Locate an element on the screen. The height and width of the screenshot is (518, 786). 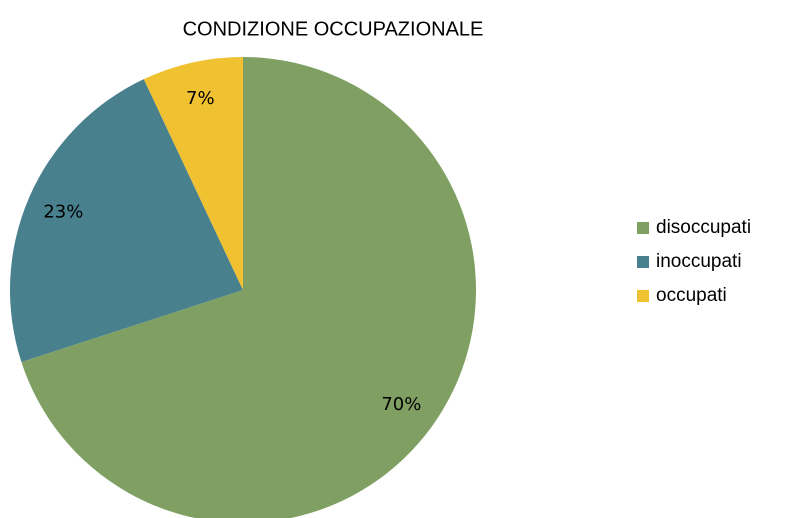
pie-slice is located at coordinates (193, 173).